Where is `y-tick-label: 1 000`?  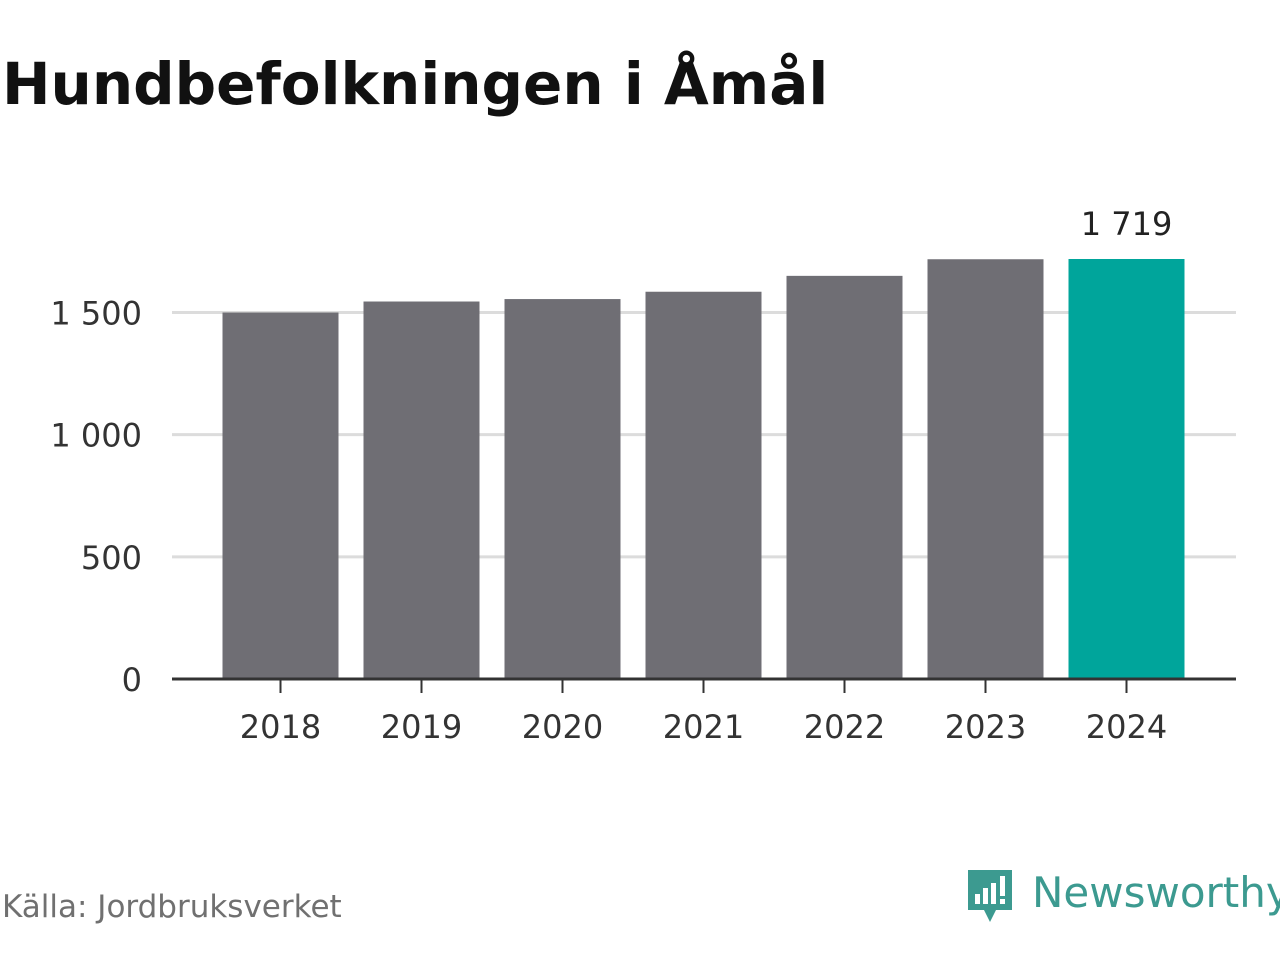 y-tick-label: 1 000 is located at coordinates (96, 436).